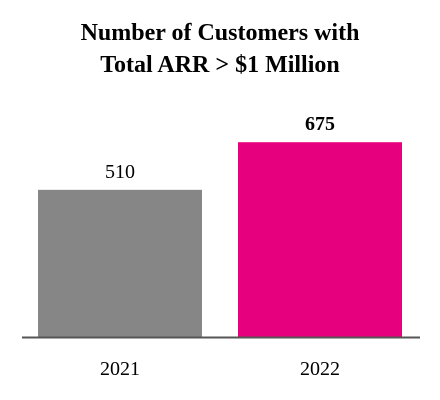 This screenshot has height=400, width=440. Describe the element at coordinates (219, 65) in the screenshot. I see `chart-title-line-2: Total ARR > $1 Million` at that location.